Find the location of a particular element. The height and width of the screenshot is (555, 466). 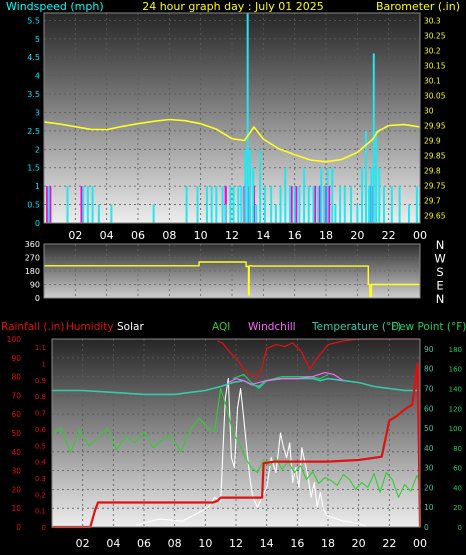

barometer-tick-label: 30.25 is located at coordinates (435, 36).